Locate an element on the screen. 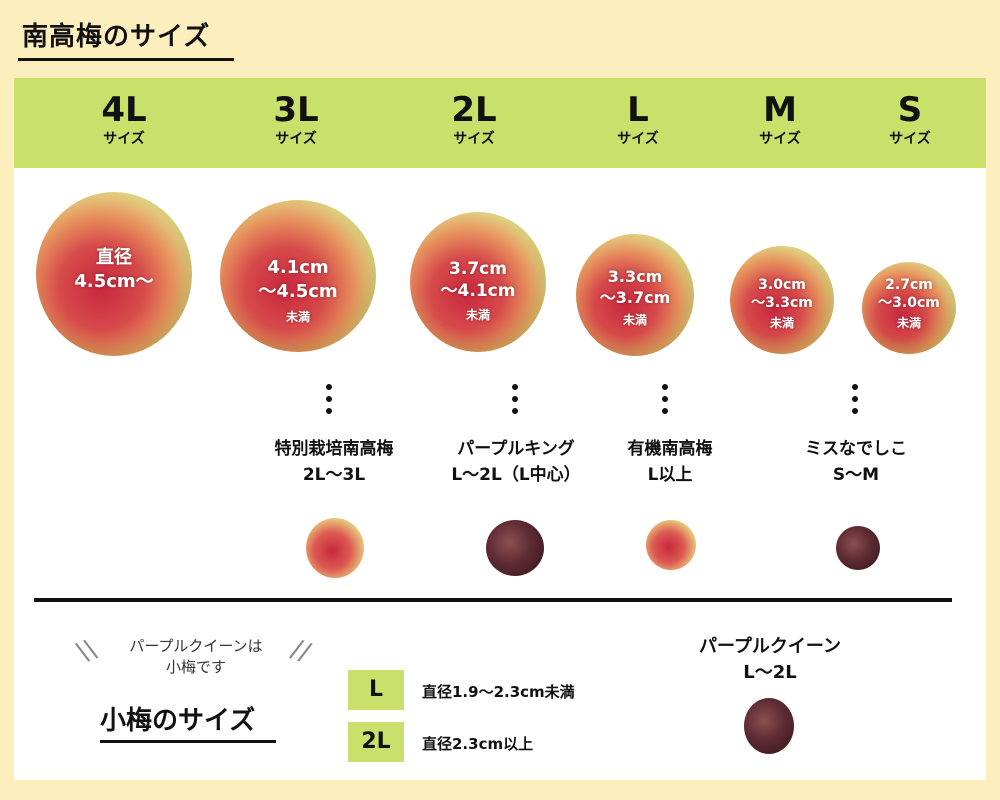  size-label: 3L is located at coordinates (296, 110).